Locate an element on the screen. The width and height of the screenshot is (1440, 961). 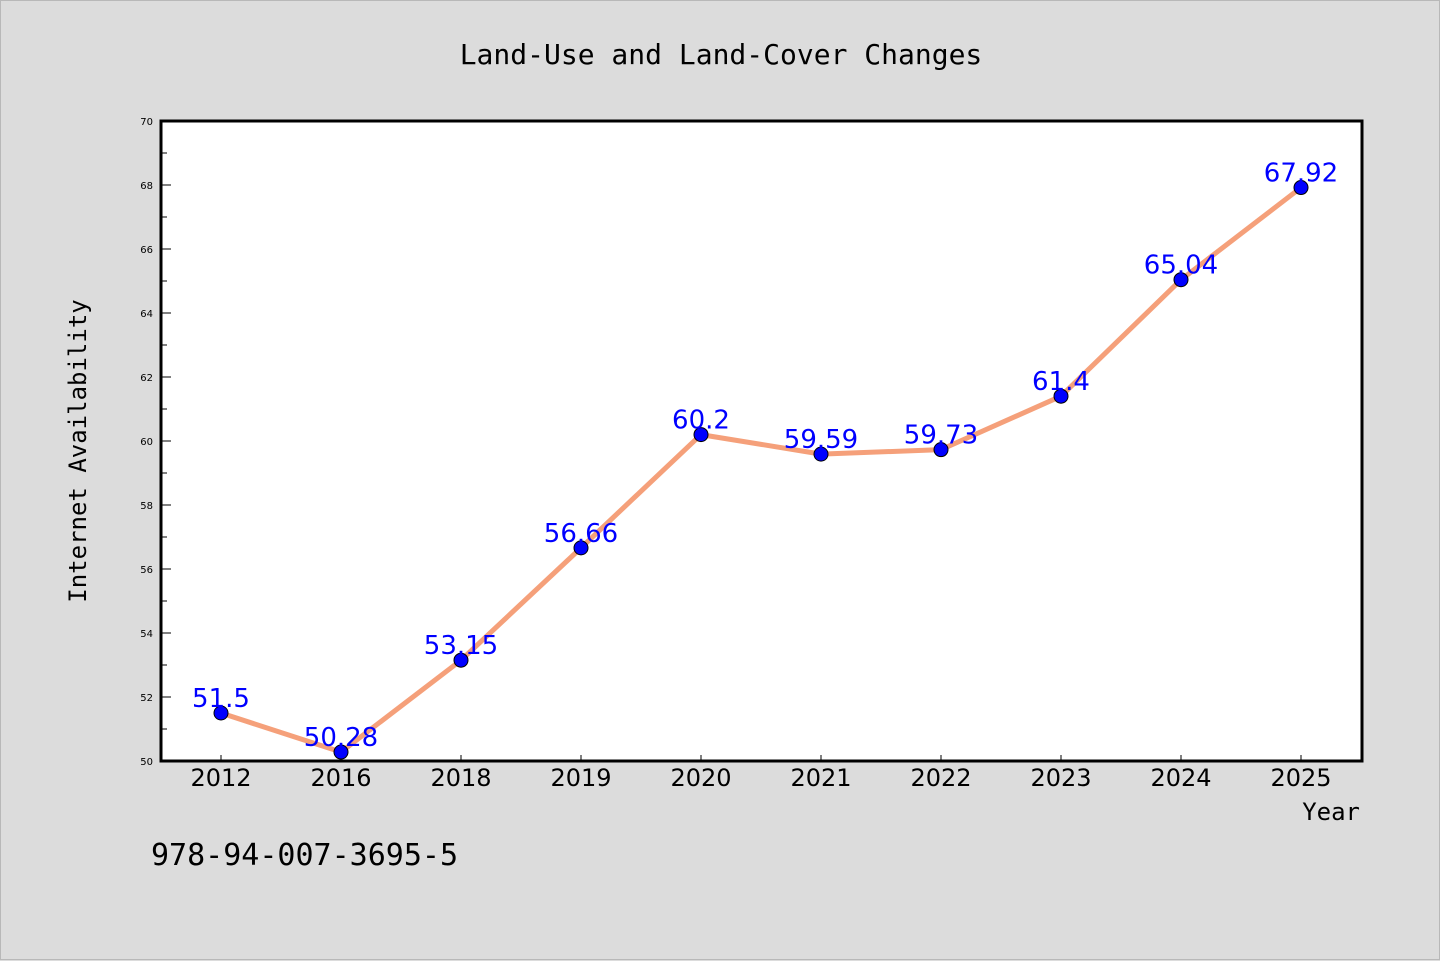
x-tick-label: 2024 is located at coordinates (1180, 778).